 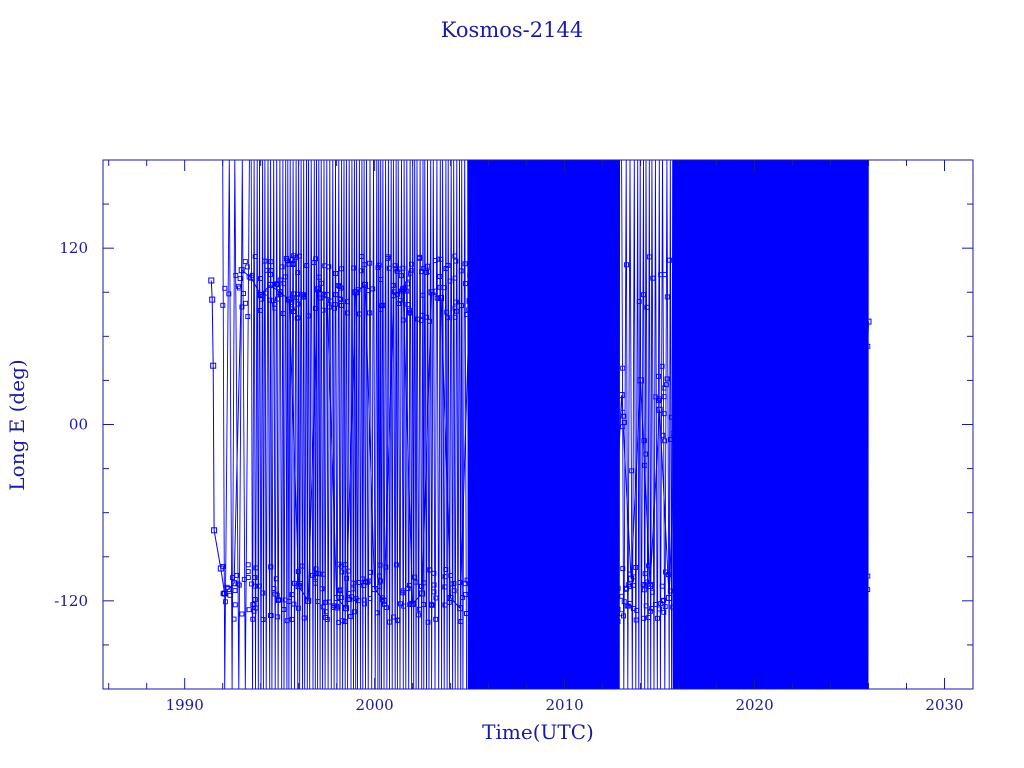 What do you see at coordinates (359, 424) in the screenshot?
I see `series-drift-line` at bounding box center [359, 424].